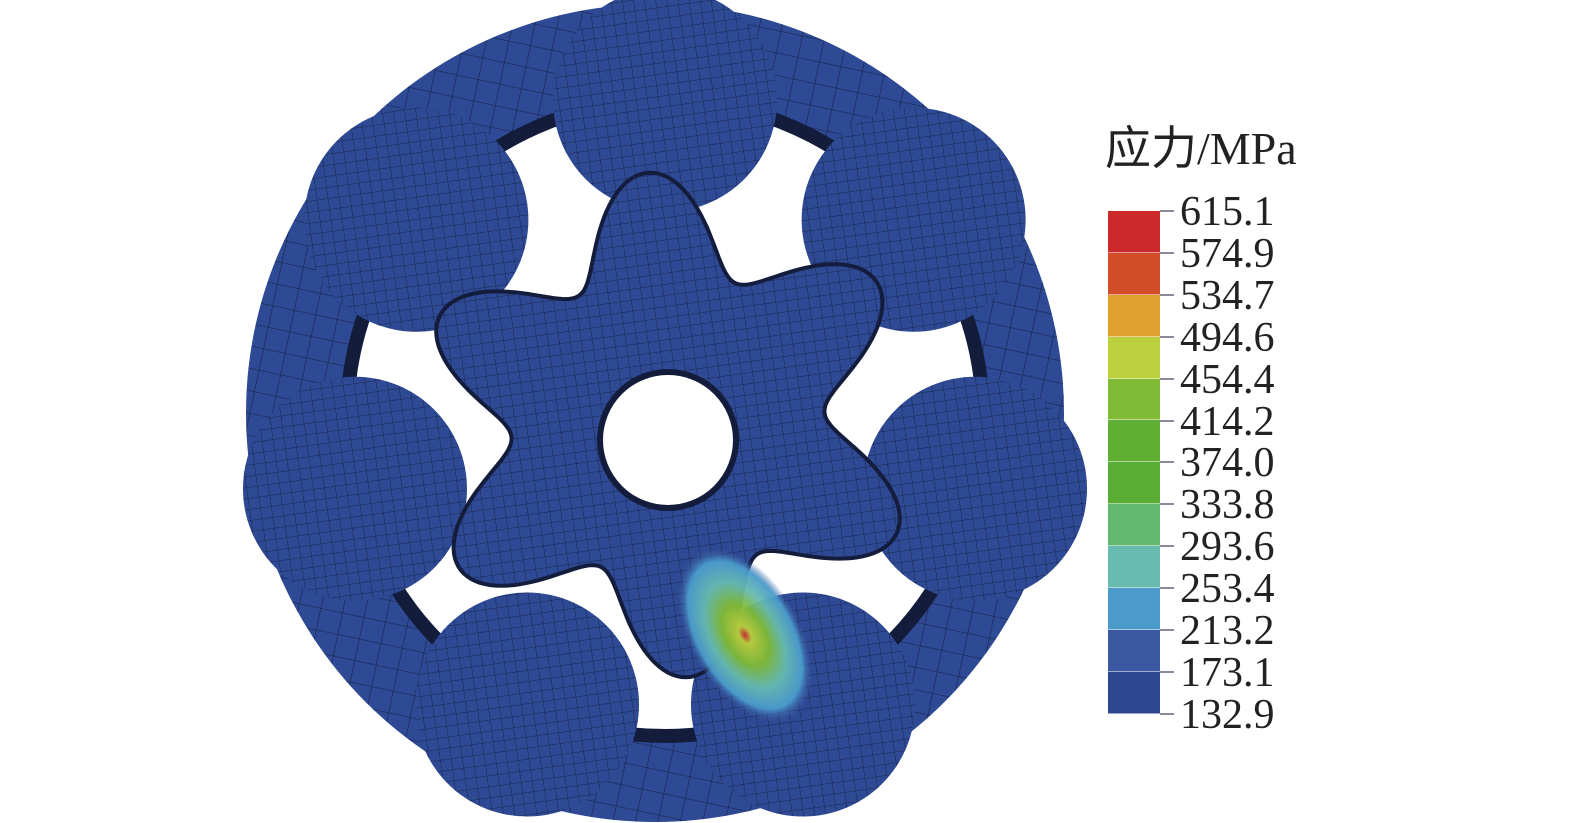  What do you see at coordinates (1227, 589) in the screenshot?
I see `scale-label: 253.4` at bounding box center [1227, 589].